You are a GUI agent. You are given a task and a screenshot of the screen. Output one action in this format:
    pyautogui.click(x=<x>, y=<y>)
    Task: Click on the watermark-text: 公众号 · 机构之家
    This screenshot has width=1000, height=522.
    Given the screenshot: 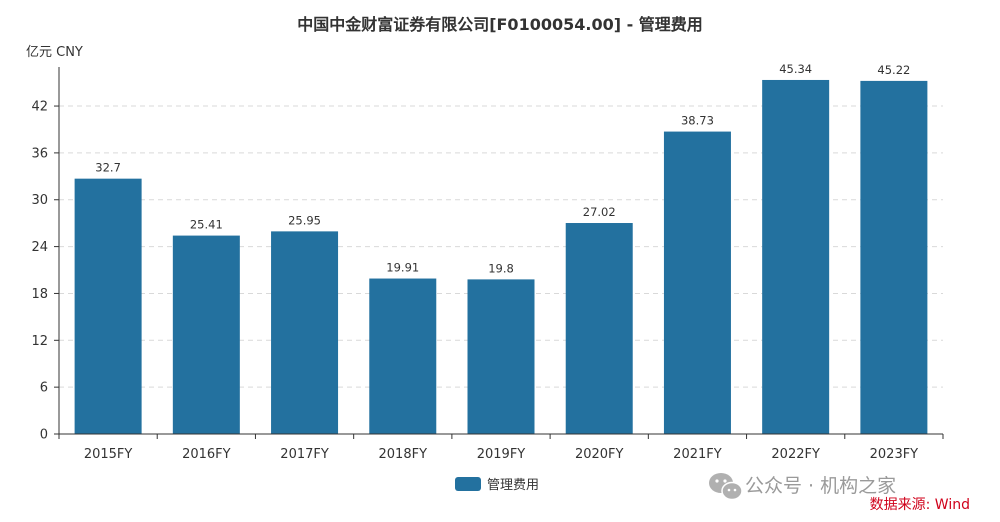 What is the action you would take?
    pyautogui.click(x=820, y=486)
    